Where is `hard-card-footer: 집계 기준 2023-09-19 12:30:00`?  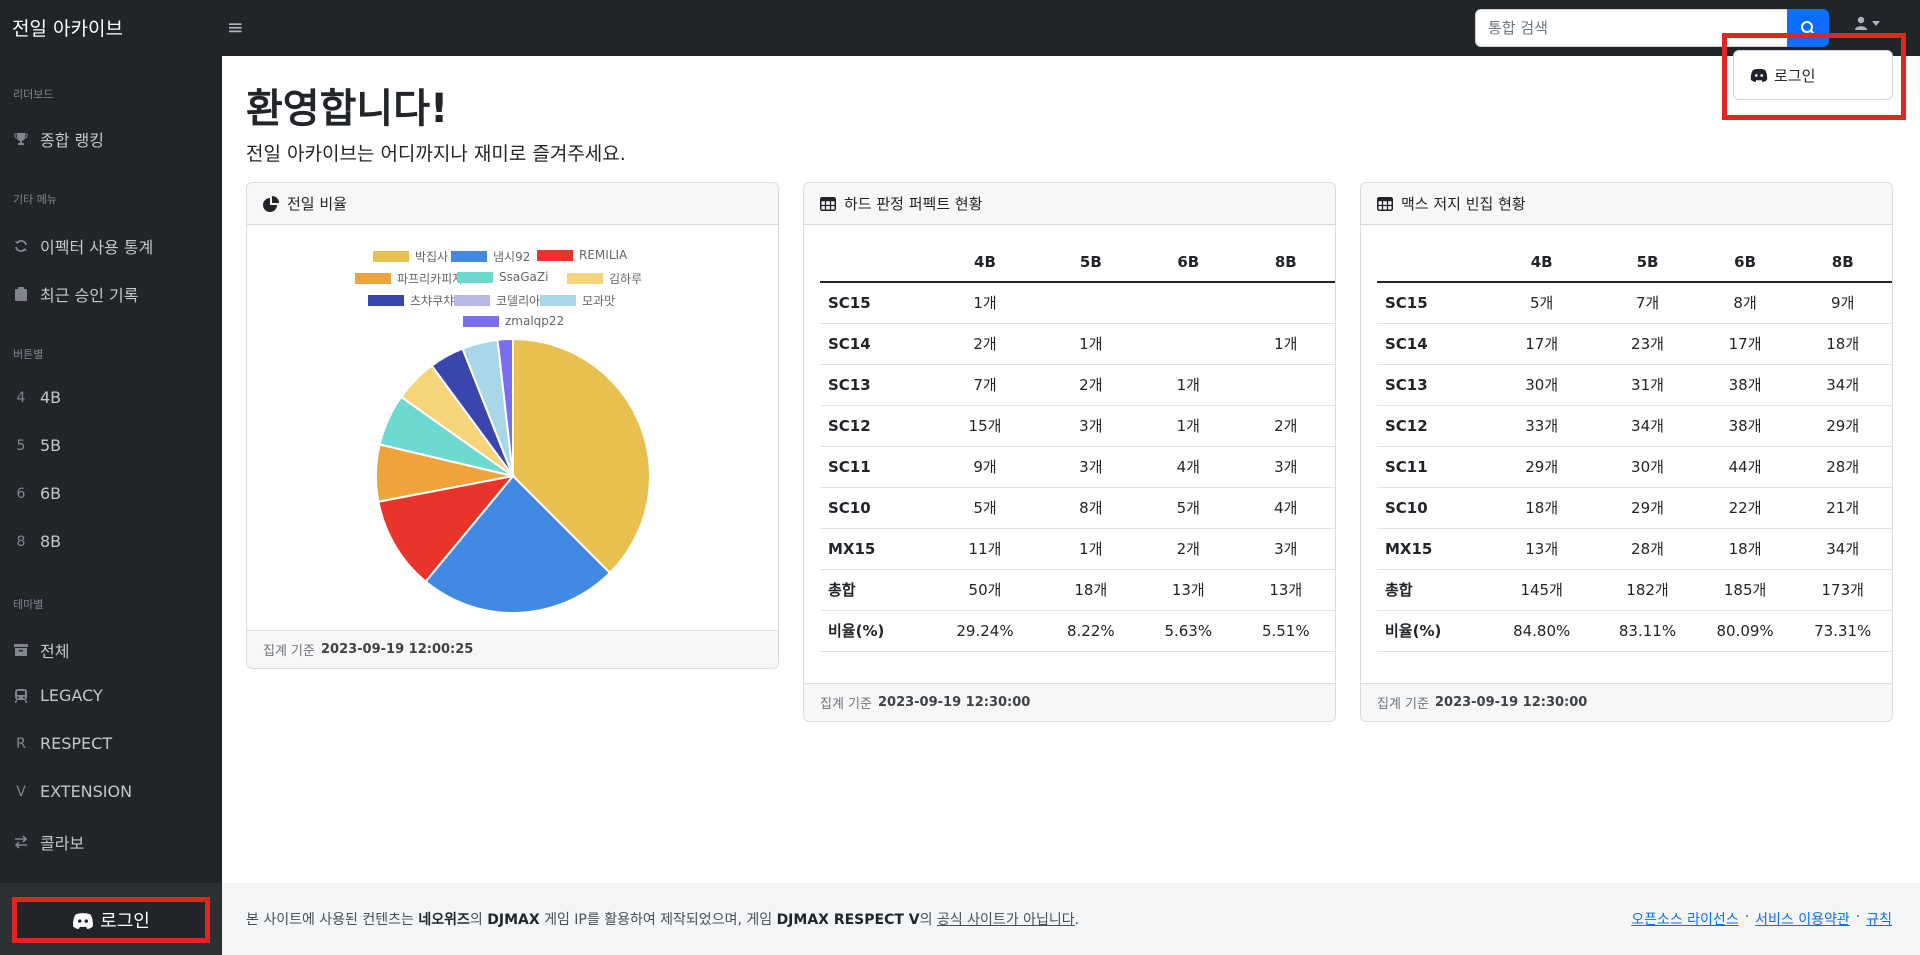 hard-card-footer: 집계 기준 2023-09-19 12:30:00 is located at coordinates (1069, 702).